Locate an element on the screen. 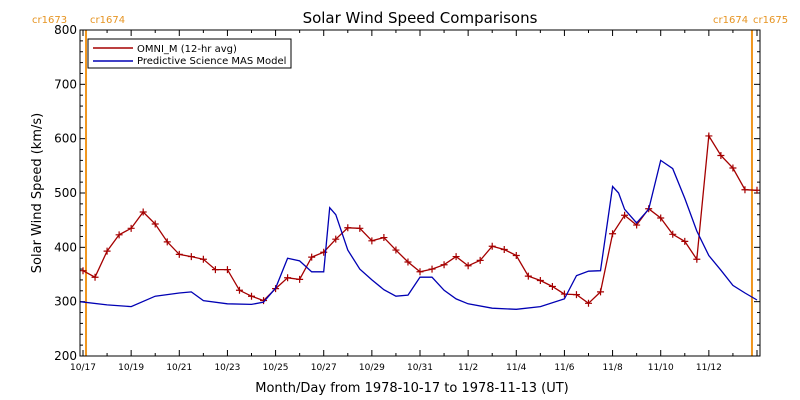 The width and height of the screenshot is (800, 400). legend-label-omni: OMNI_M (12-hr avg) is located at coordinates (187, 49).